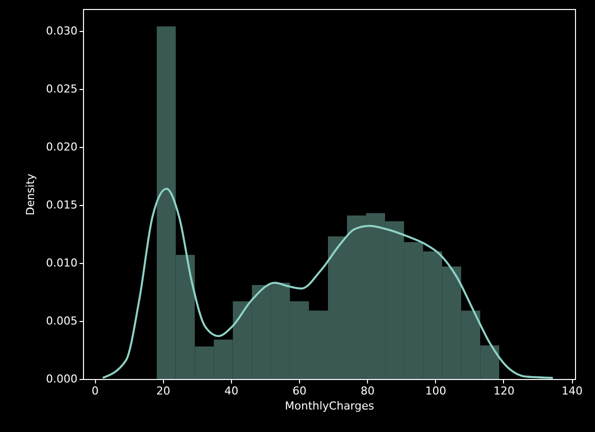 Image resolution: width=595 pixels, height=432 pixels. I want to click on x-tick-label: 80, so click(367, 391).